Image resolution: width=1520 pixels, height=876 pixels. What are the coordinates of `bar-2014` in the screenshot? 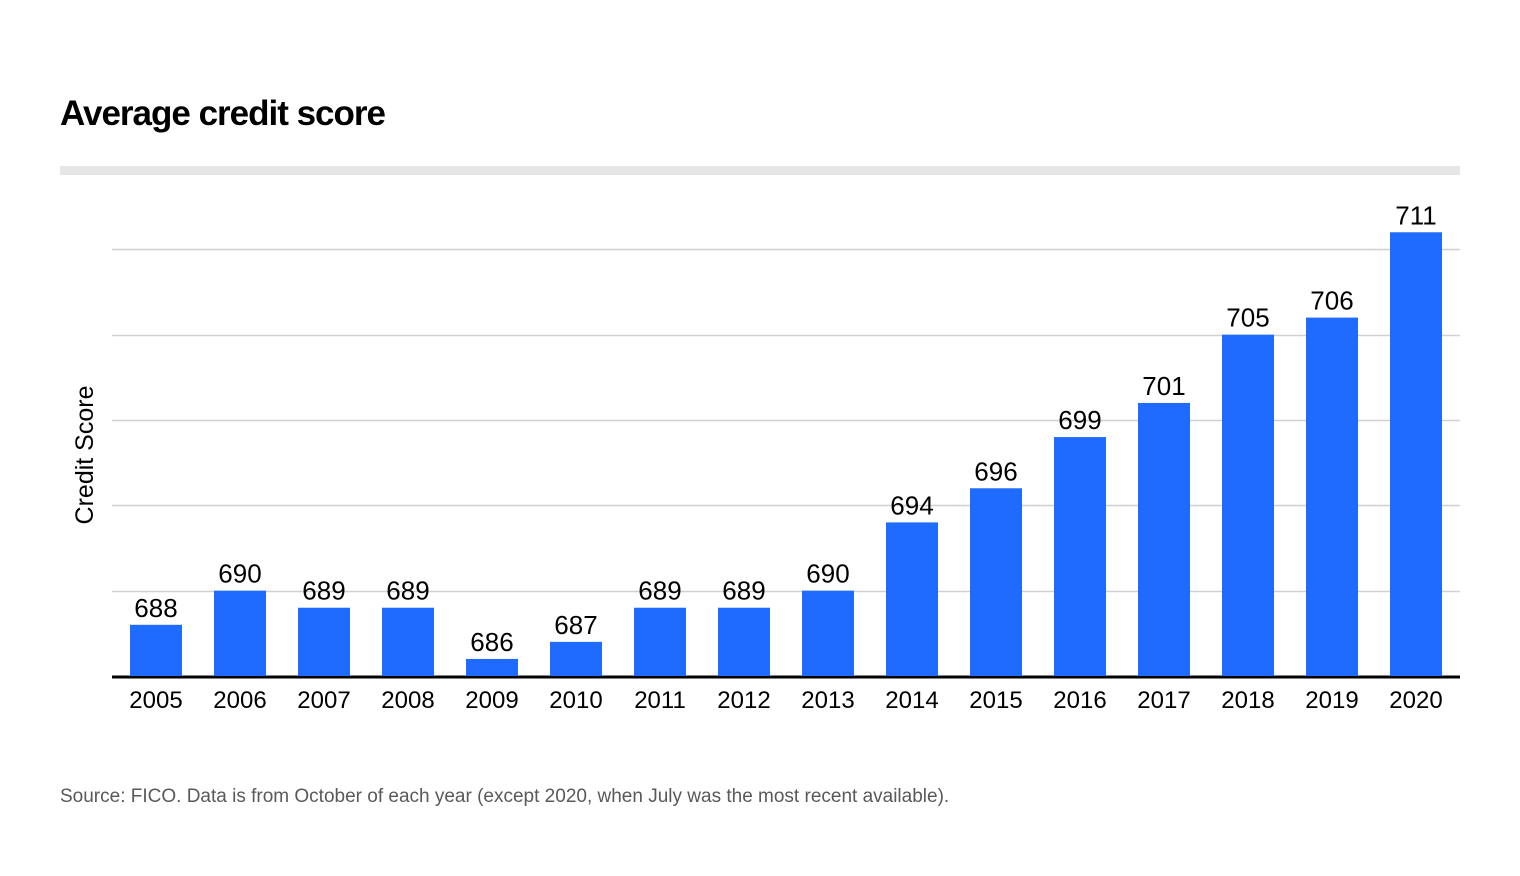 It's located at (912, 599).